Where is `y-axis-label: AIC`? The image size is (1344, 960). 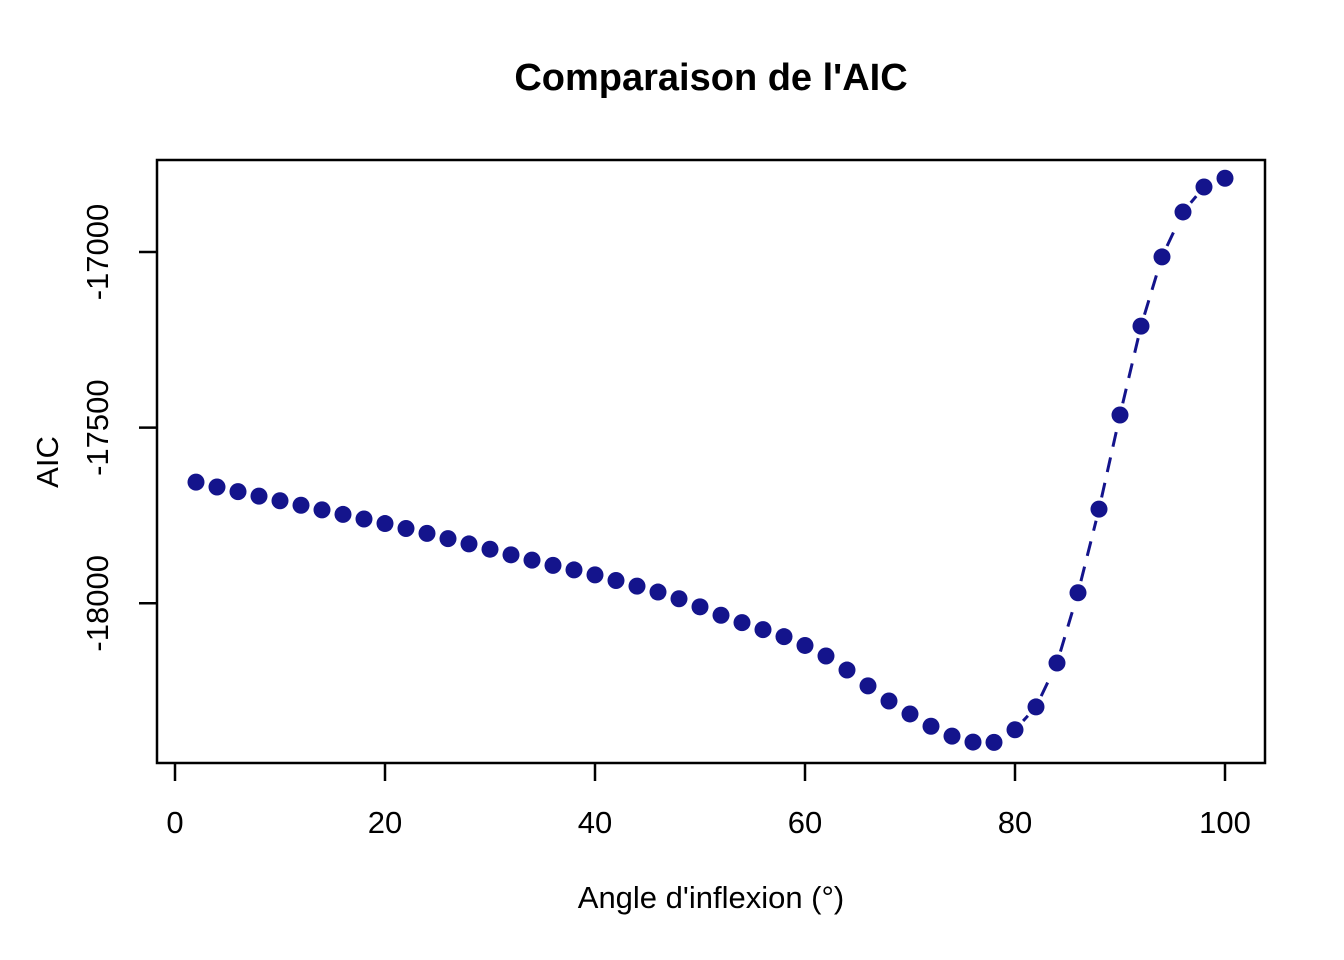 y-axis-label: AIC is located at coordinates (47, 462).